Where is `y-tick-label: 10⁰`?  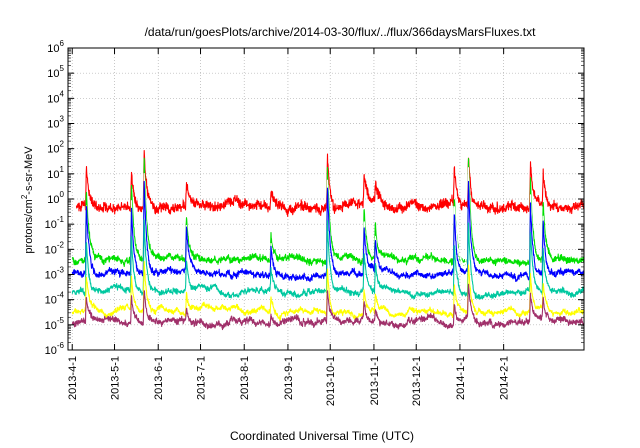
y-tick-label: 10⁰ is located at coordinates (55, 198).